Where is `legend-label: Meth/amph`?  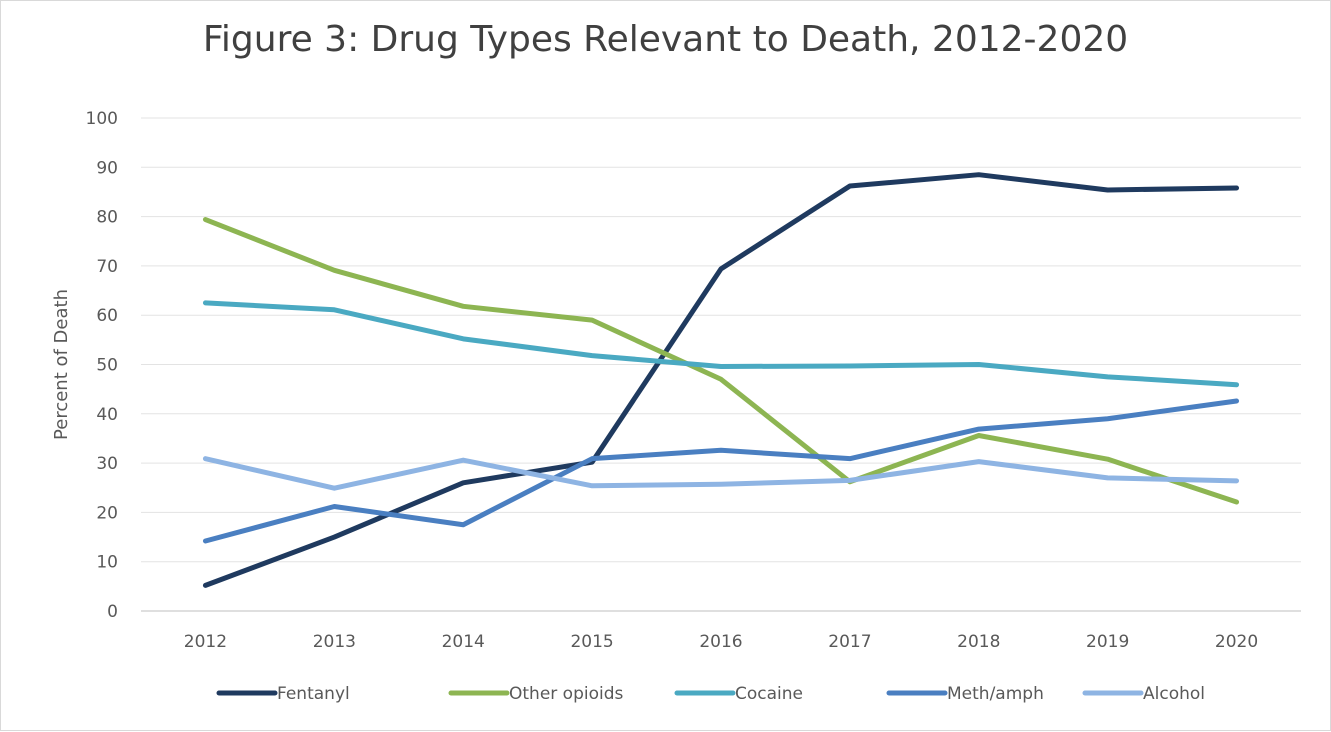 legend-label: Meth/amph is located at coordinates (995, 694).